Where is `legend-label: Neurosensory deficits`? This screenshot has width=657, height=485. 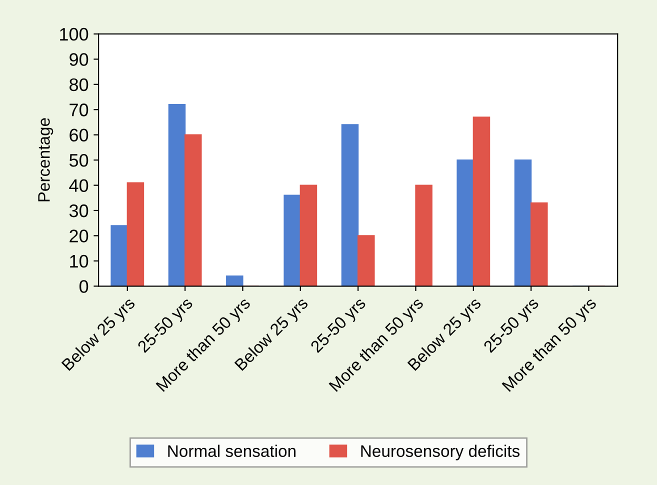
legend-label: Neurosensory deficits is located at coordinates (440, 452).